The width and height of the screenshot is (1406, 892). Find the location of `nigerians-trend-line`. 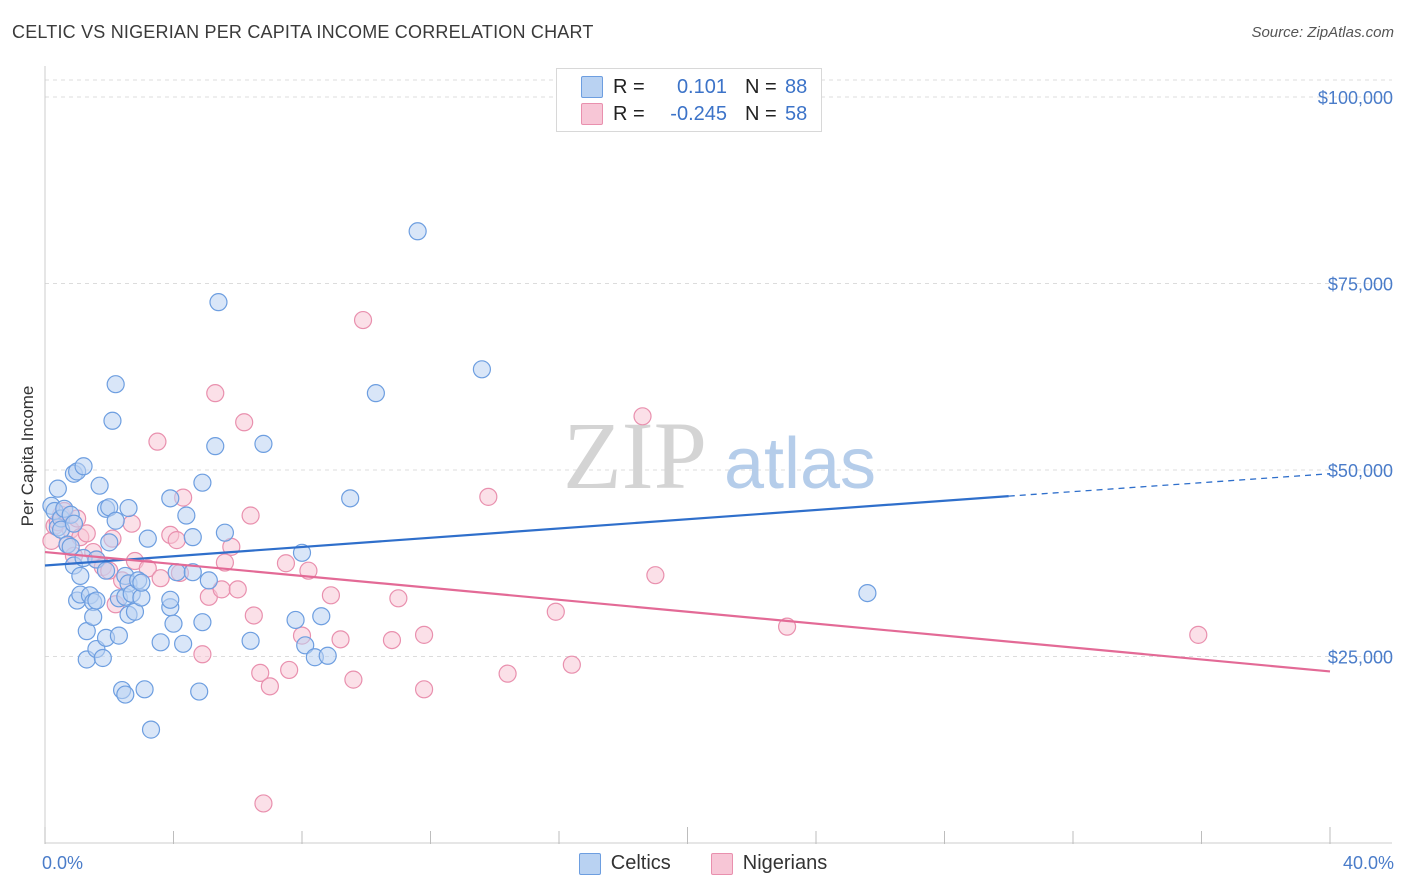

nigerians-trend-line is located at coordinates (687, 611).